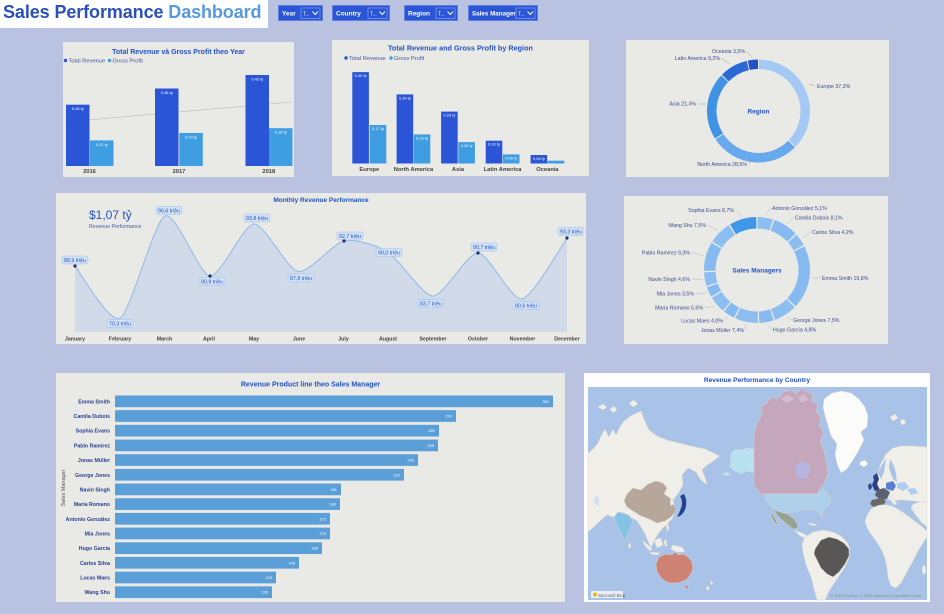 The image size is (944, 614). Describe the element at coordinates (94, 549) in the screenshot. I see `svg-text: Hugo García` at that location.